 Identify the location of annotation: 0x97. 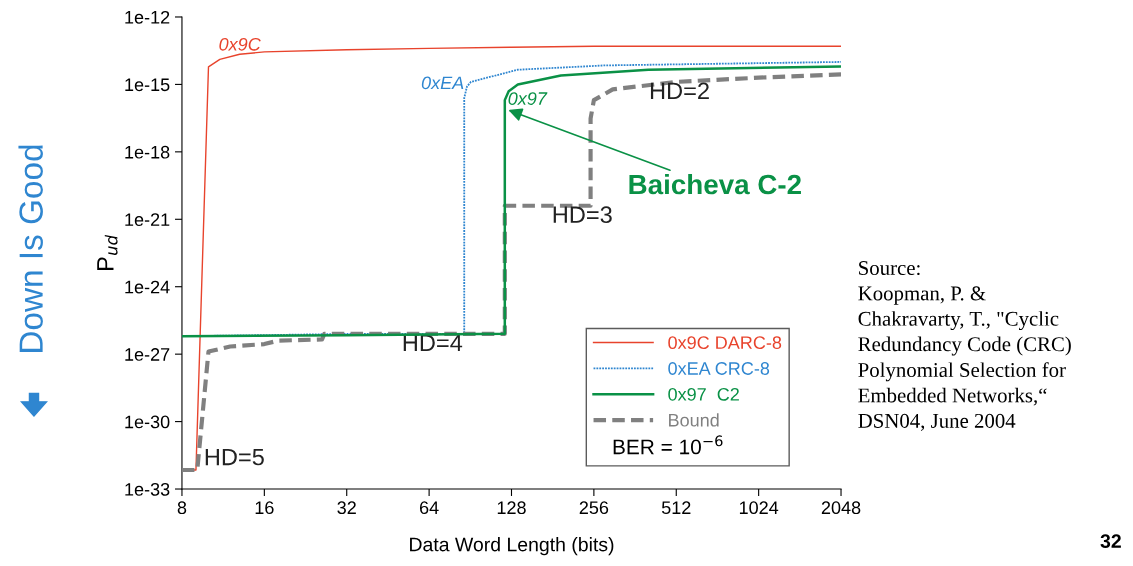
(528, 98).